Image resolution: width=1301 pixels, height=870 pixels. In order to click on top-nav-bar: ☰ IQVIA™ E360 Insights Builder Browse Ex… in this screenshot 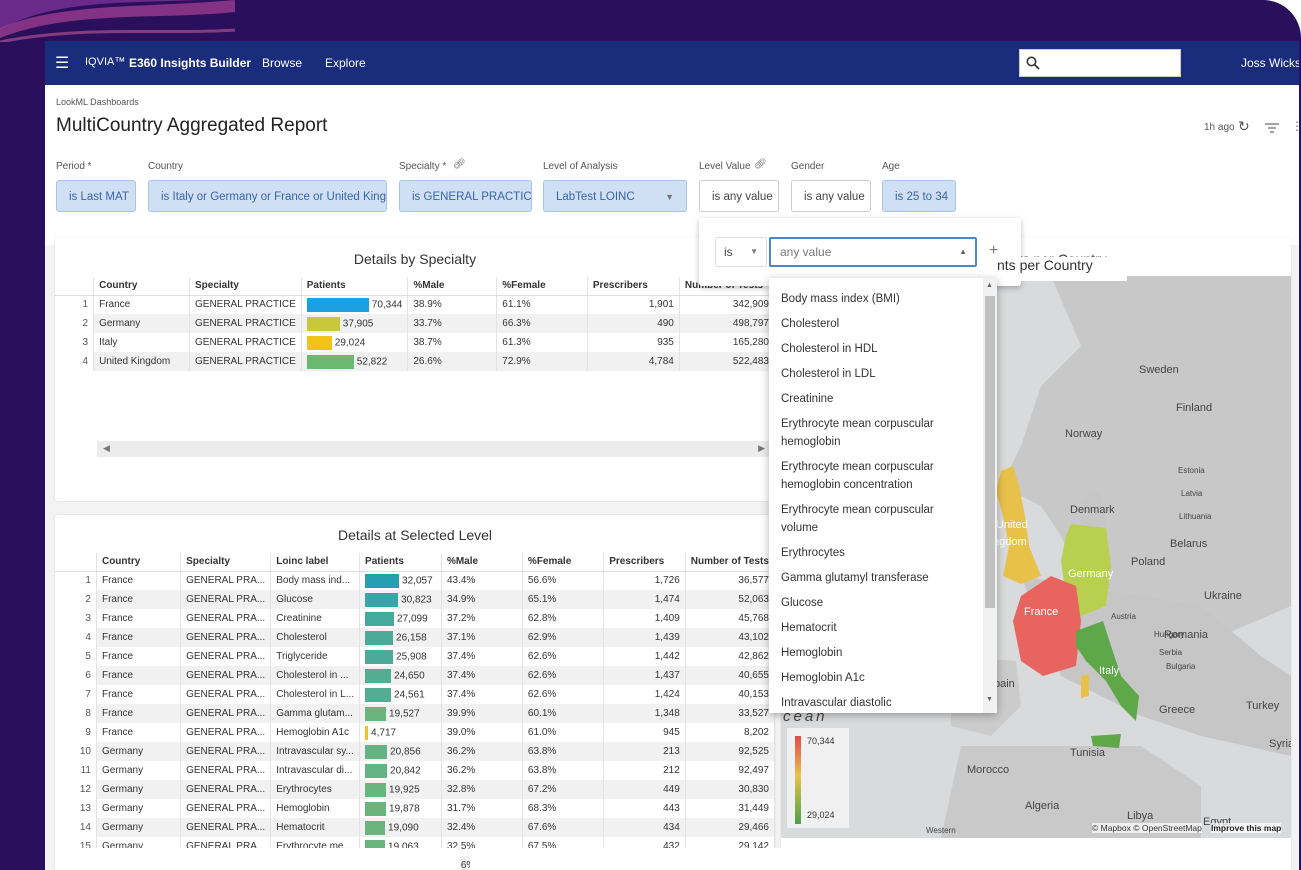, I will do `click(672, 63)`.